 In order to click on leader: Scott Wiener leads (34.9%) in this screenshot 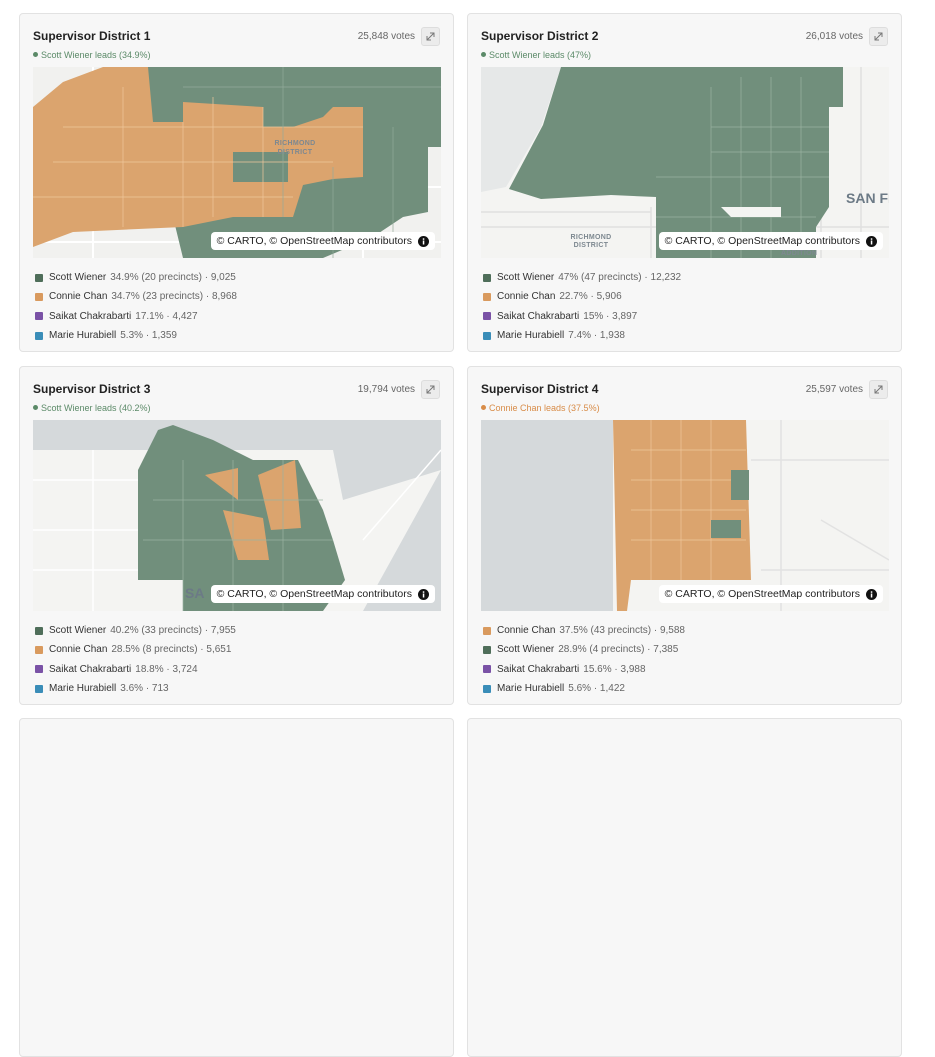, I will do `click(92, 55)`.